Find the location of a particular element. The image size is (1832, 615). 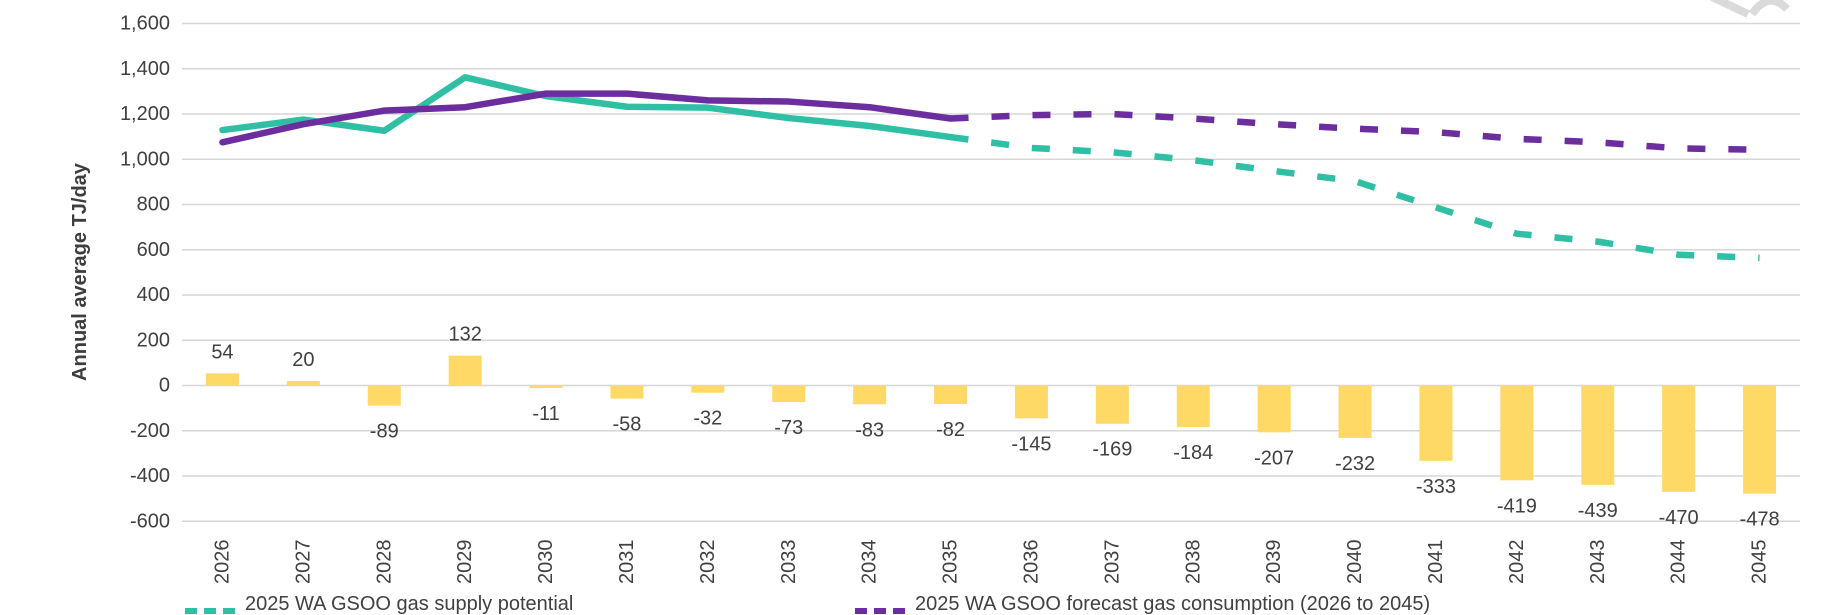

bar-value-label: -478 is located at coordinates (1760, 520).